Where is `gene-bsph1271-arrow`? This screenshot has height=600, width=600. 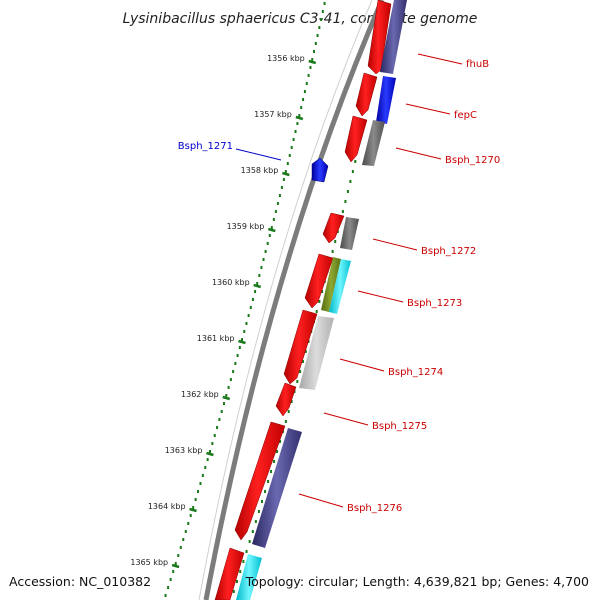
gene-bsph1271-arrow is located at coordinates (320, 170).